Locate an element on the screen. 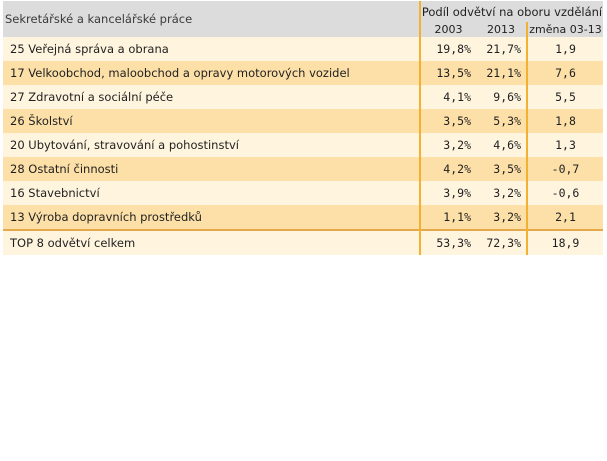 This screenshot has height=461, width=607. value-change: 7,6 is located at coordinates (564, 73).